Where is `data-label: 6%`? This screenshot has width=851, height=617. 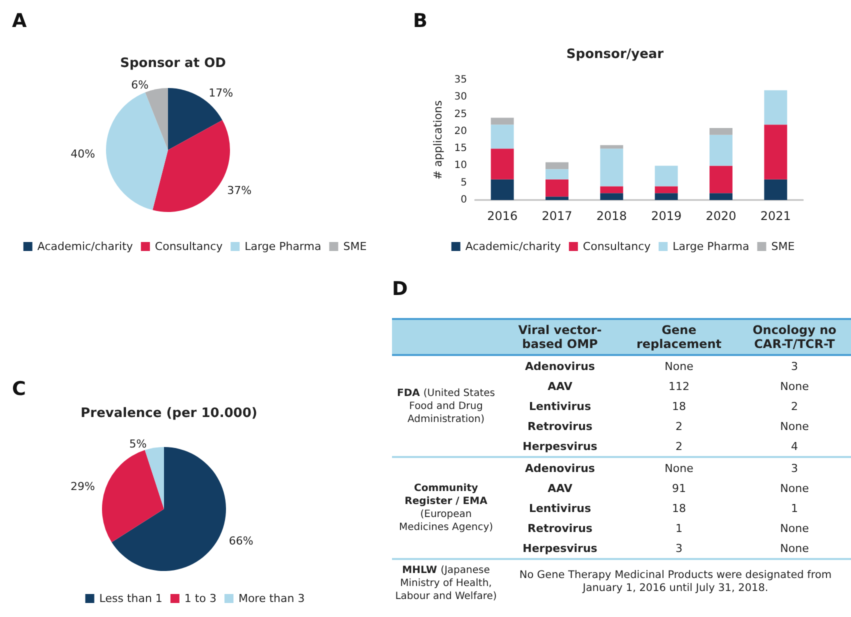
data-label: 6% is located at coordinates (140, 85).